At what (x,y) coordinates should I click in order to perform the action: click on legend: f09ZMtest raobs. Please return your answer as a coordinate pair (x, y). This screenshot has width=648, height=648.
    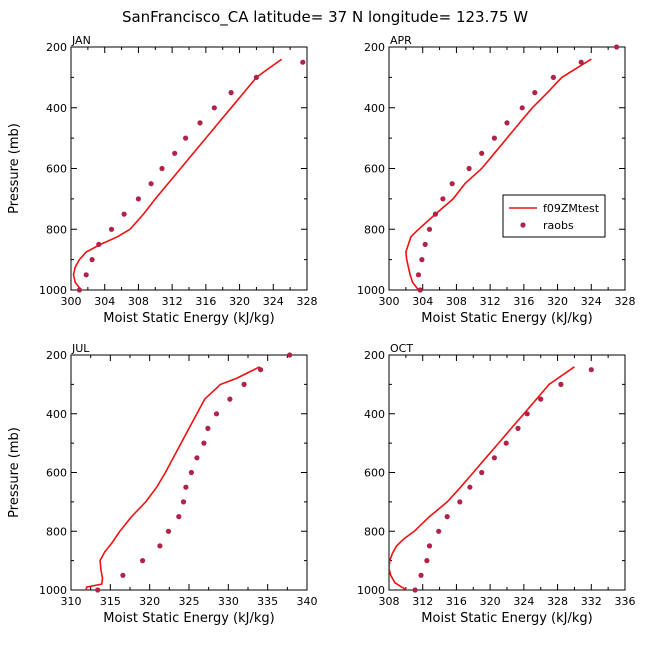
    Looking at the image, I should click on (554, 216).